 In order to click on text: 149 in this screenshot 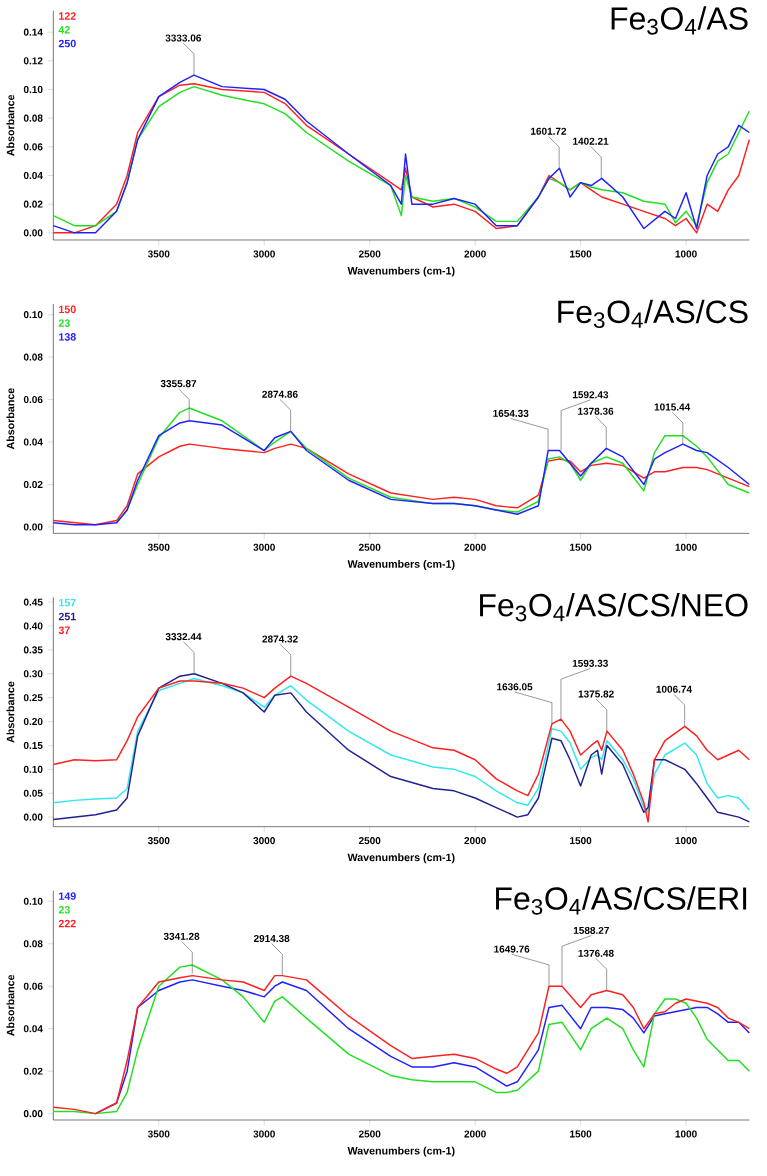, I will do `click(67, 896)`.